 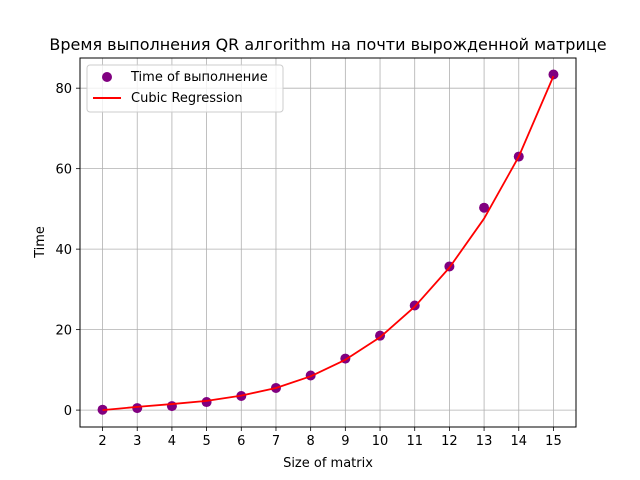 I want to click on y-tick-label: 80, so click(x=63, y=89).